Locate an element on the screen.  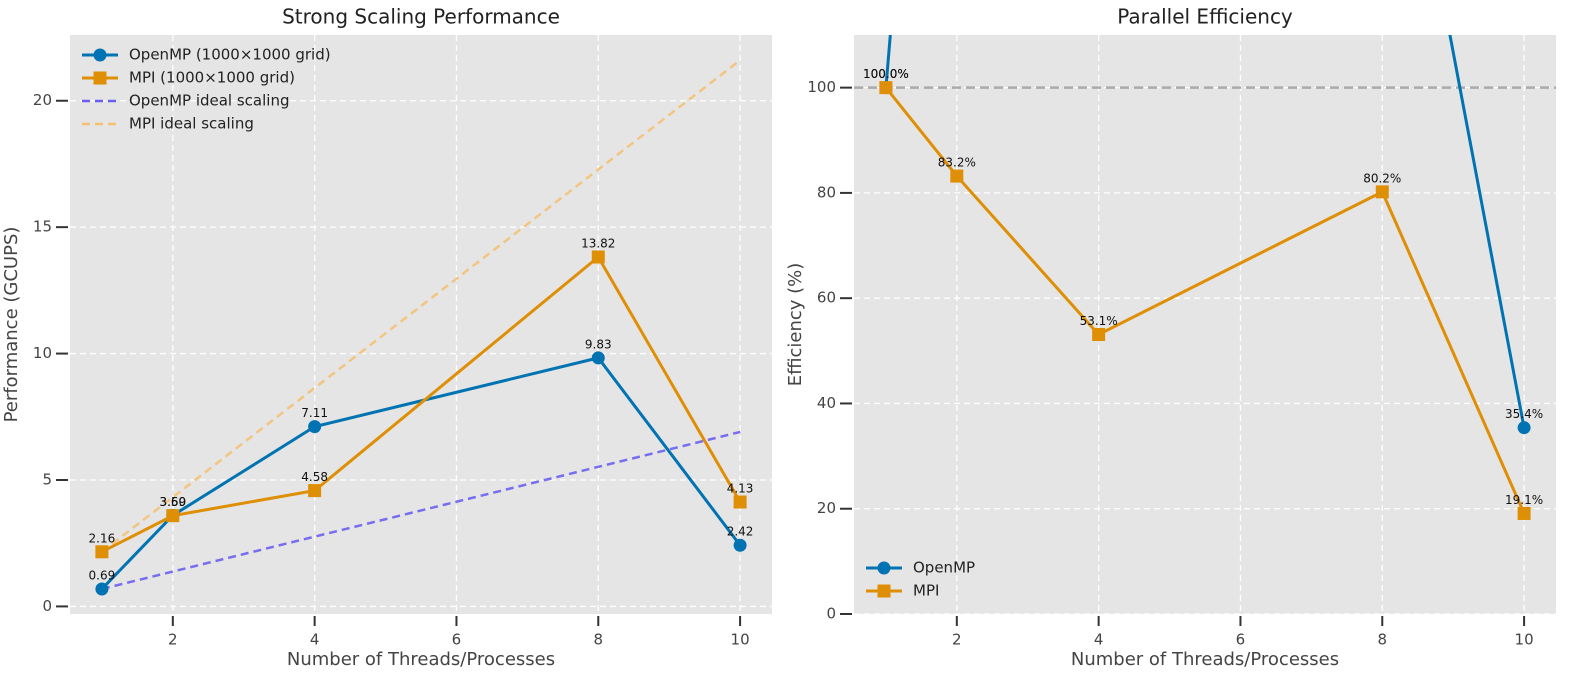
data-label: 9.83 is located at coordinates (598, 344).